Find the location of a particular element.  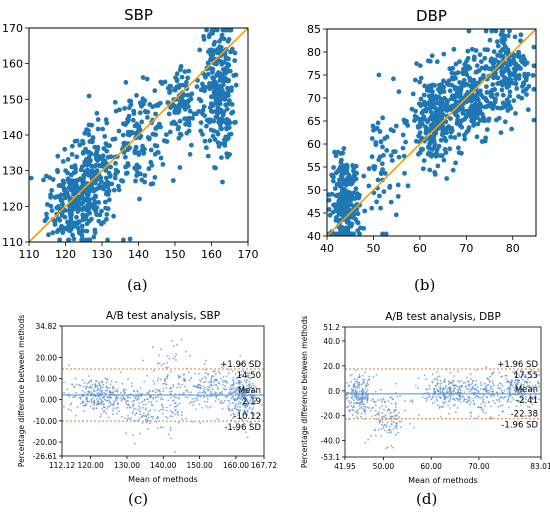

y-axis-label: Percentage difference between methods is located at coordinates (304, 392).